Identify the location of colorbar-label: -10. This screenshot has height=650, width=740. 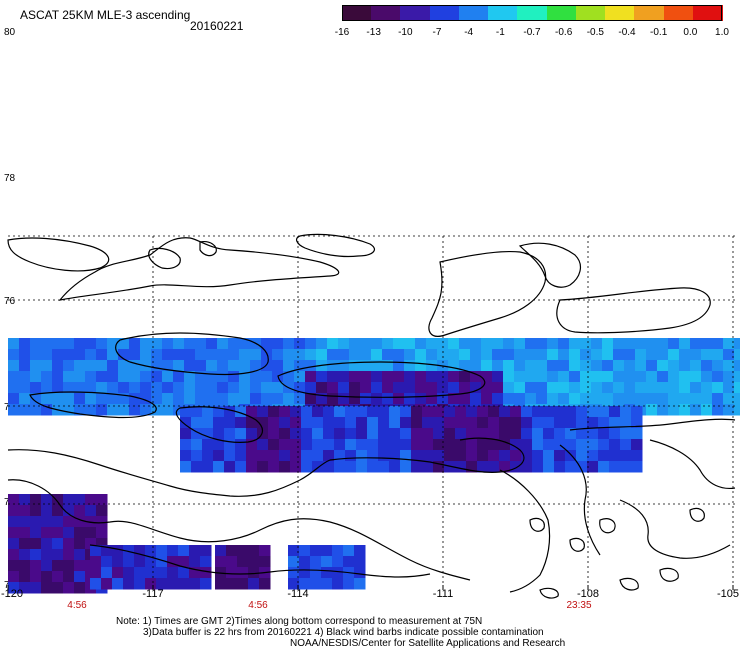
(405, 32).